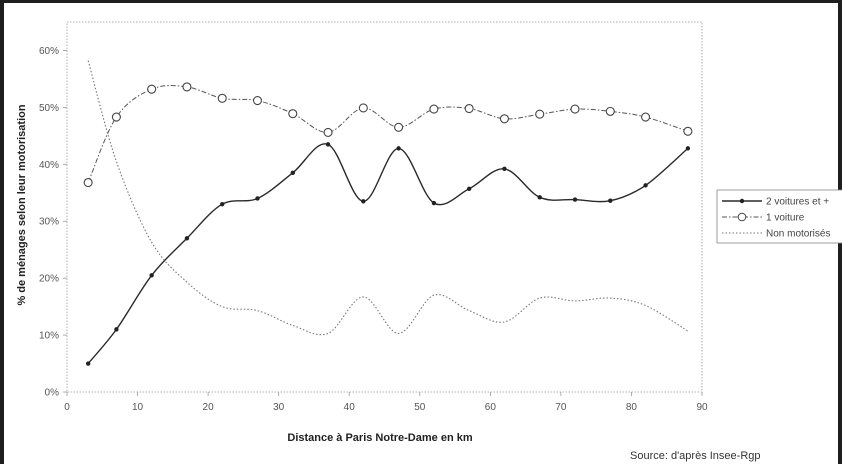 The image size is (842, 464). I want to click on y-axis-ticks: 0% 10% 20% 30% 40% 50% 60%, so click(53, 222).